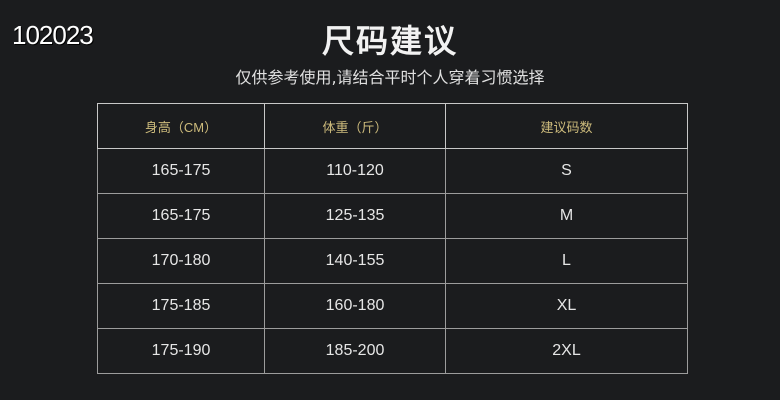 Image resolution: width=780 pixels, height=400 pixels. Describe the element at coordinates (566, 126) in the screenshot. I see `header-size: 建议码数` at that location.